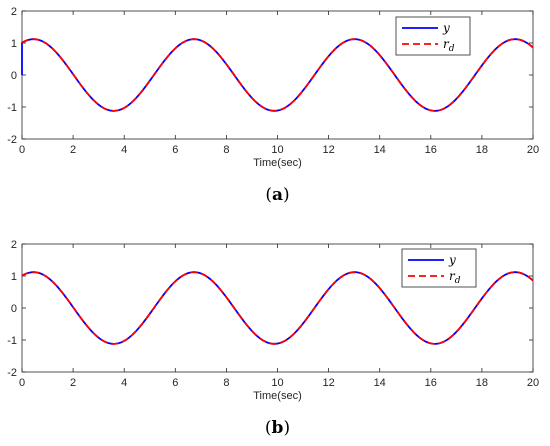  What do you see at coordinates (277, 428) in the screenshot?
I see `panel-caption: (b)` at bounding box center [277, 428].